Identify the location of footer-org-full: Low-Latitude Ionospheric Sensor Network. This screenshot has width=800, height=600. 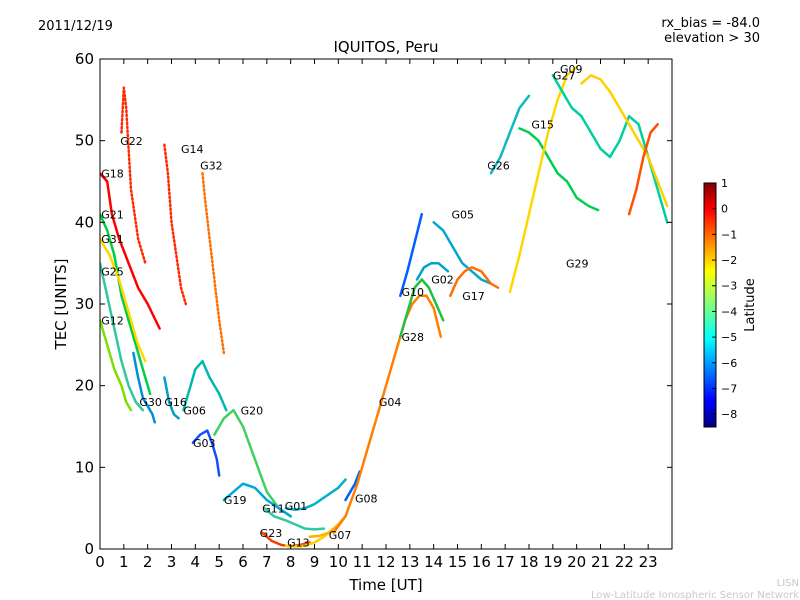
(695, 595).